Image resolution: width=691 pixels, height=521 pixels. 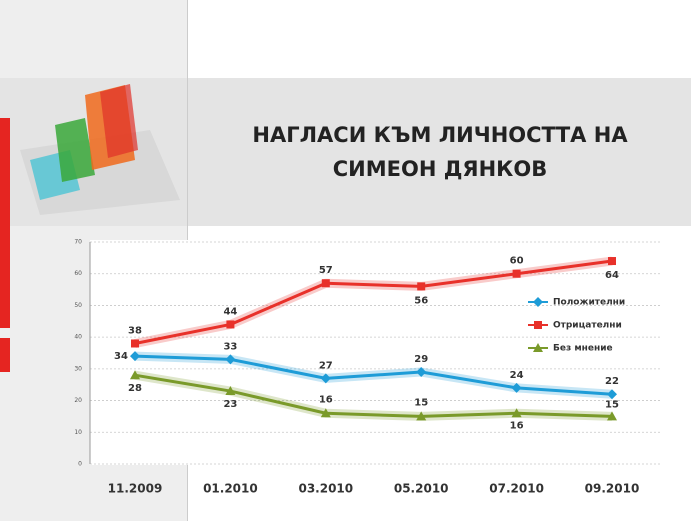 What do you see at coordinates (78, 432) in the screenshot?
I see `y-tick-label: 10` at bounding box center [78, 432].